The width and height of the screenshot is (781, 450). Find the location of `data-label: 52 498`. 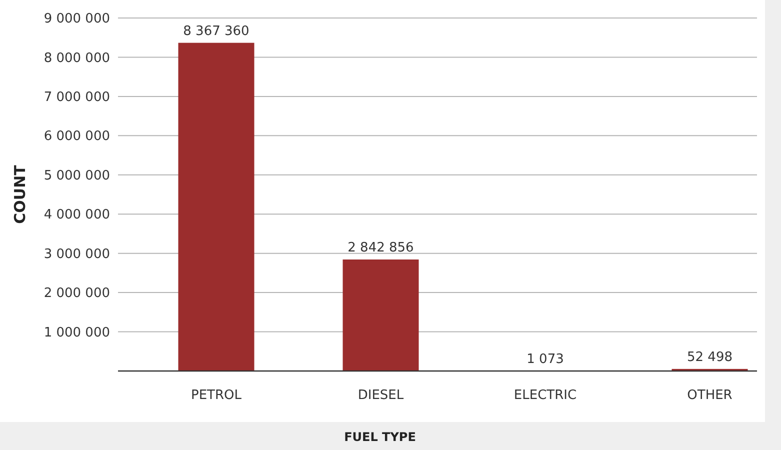

data-label: 52 498 is located at coordinates (709, 357).